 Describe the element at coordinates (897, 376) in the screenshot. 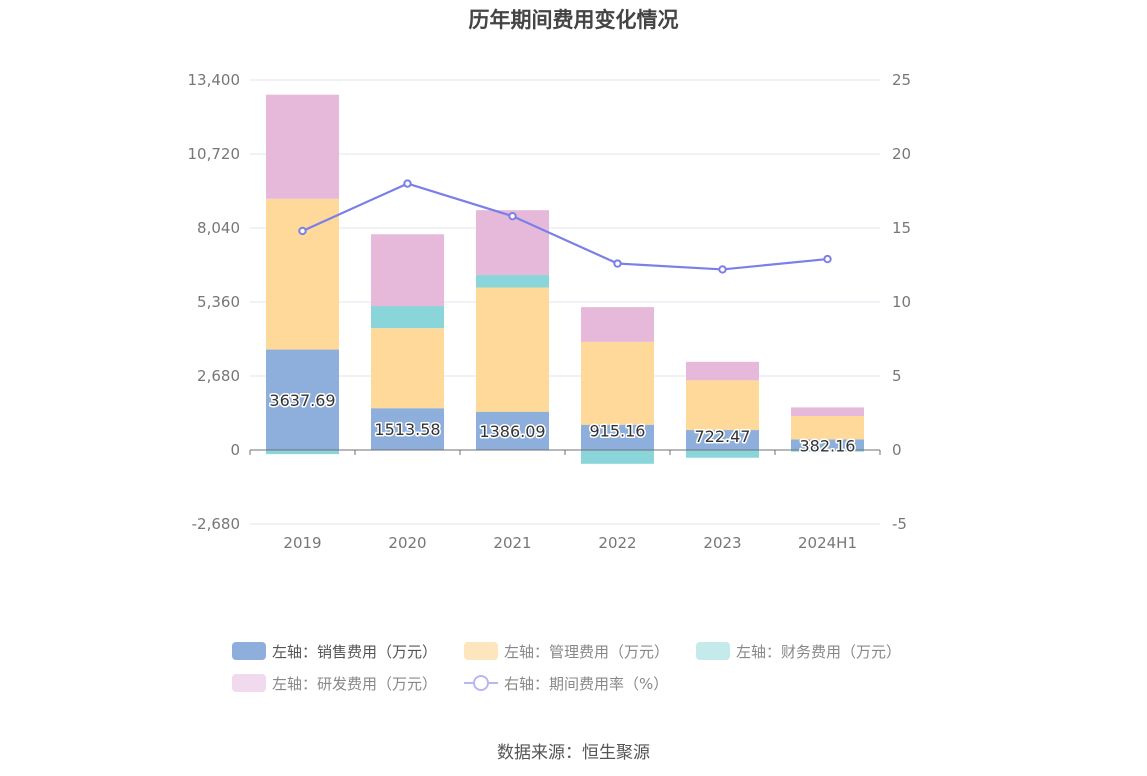

I see `right-tick-label: 5` at that location.